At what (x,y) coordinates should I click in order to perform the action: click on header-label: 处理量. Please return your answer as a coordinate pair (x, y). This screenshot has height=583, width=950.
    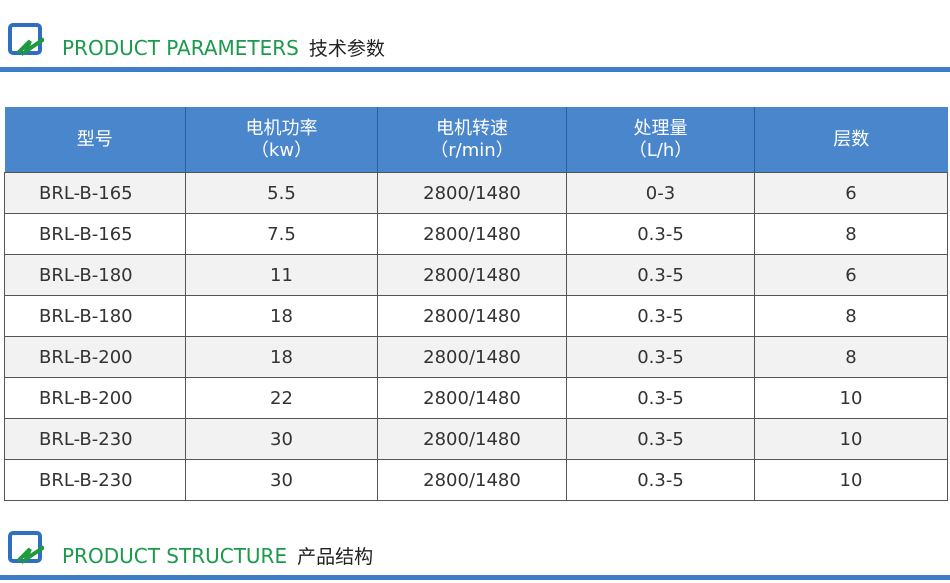
    Looking at the image, I should click on (660, 128).